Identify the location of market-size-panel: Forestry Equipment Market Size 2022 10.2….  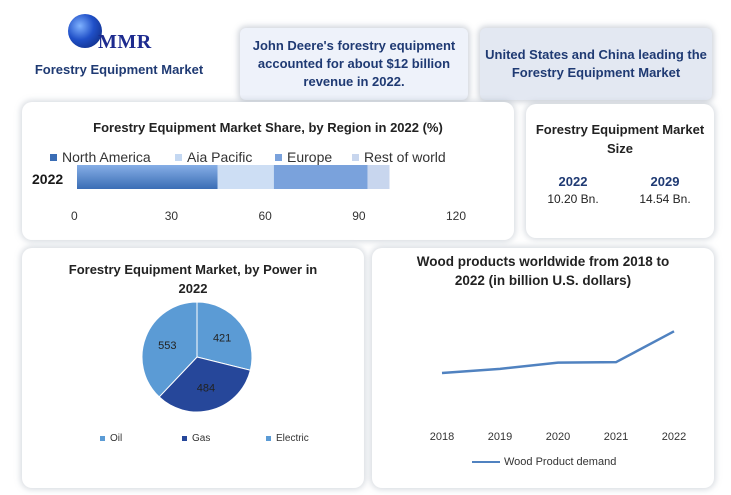
(620, 171).